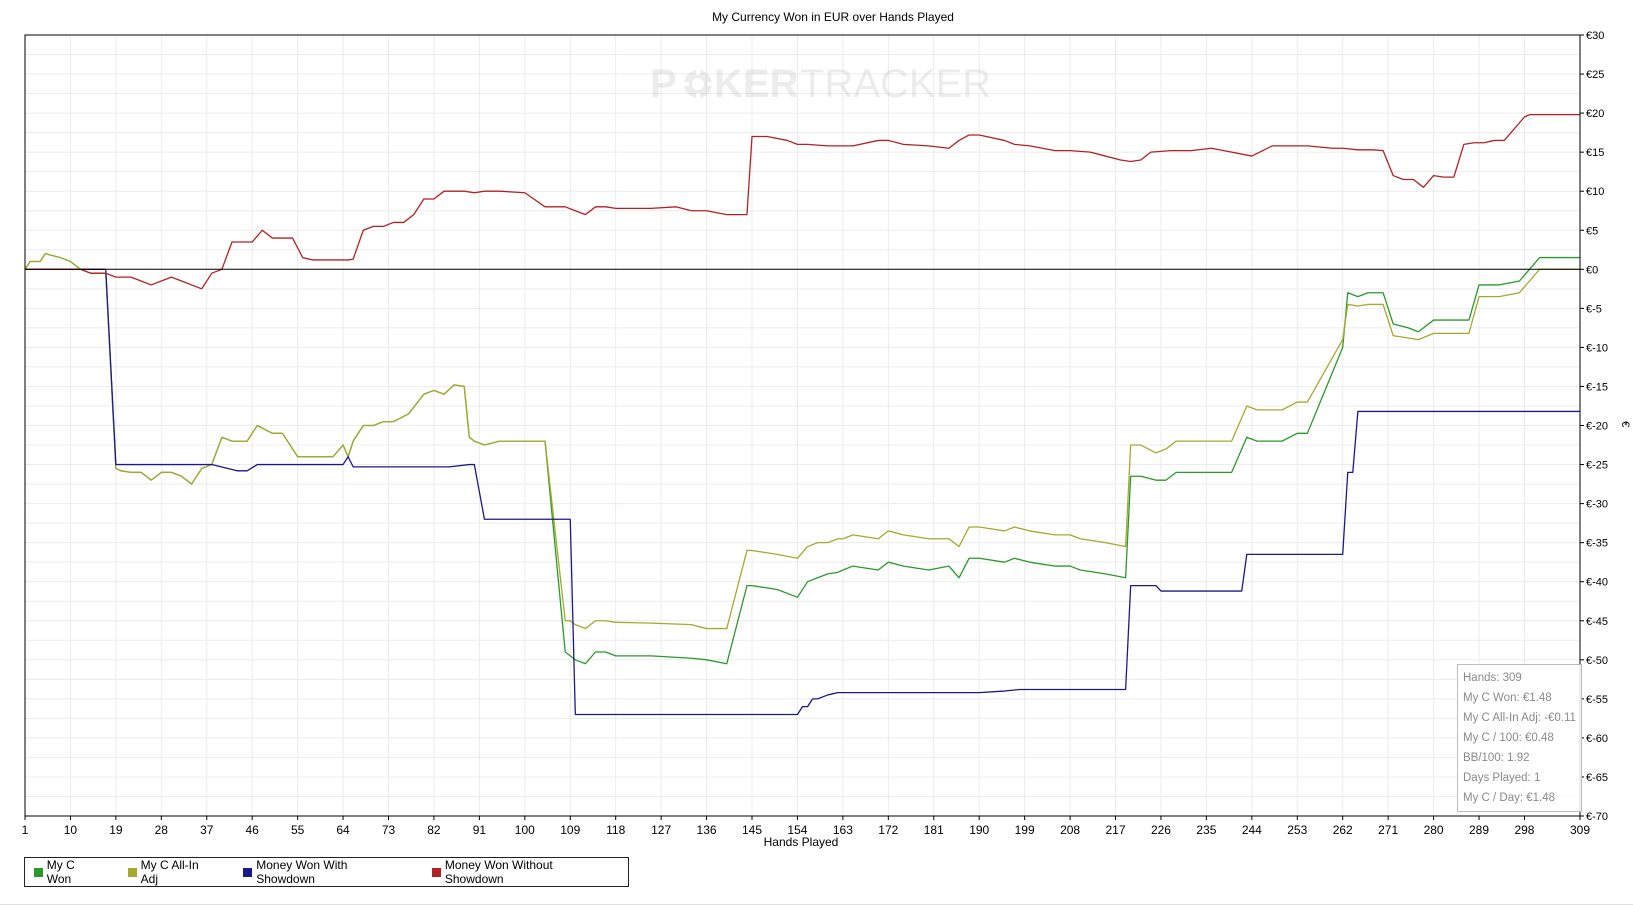 This screenshot has width=1633, height=905. What do you see at coordinates (1509, 798) in the screenshot?
I see `stats-per-day: My C / Day: €1.48` at bounding box center [1509, 798].